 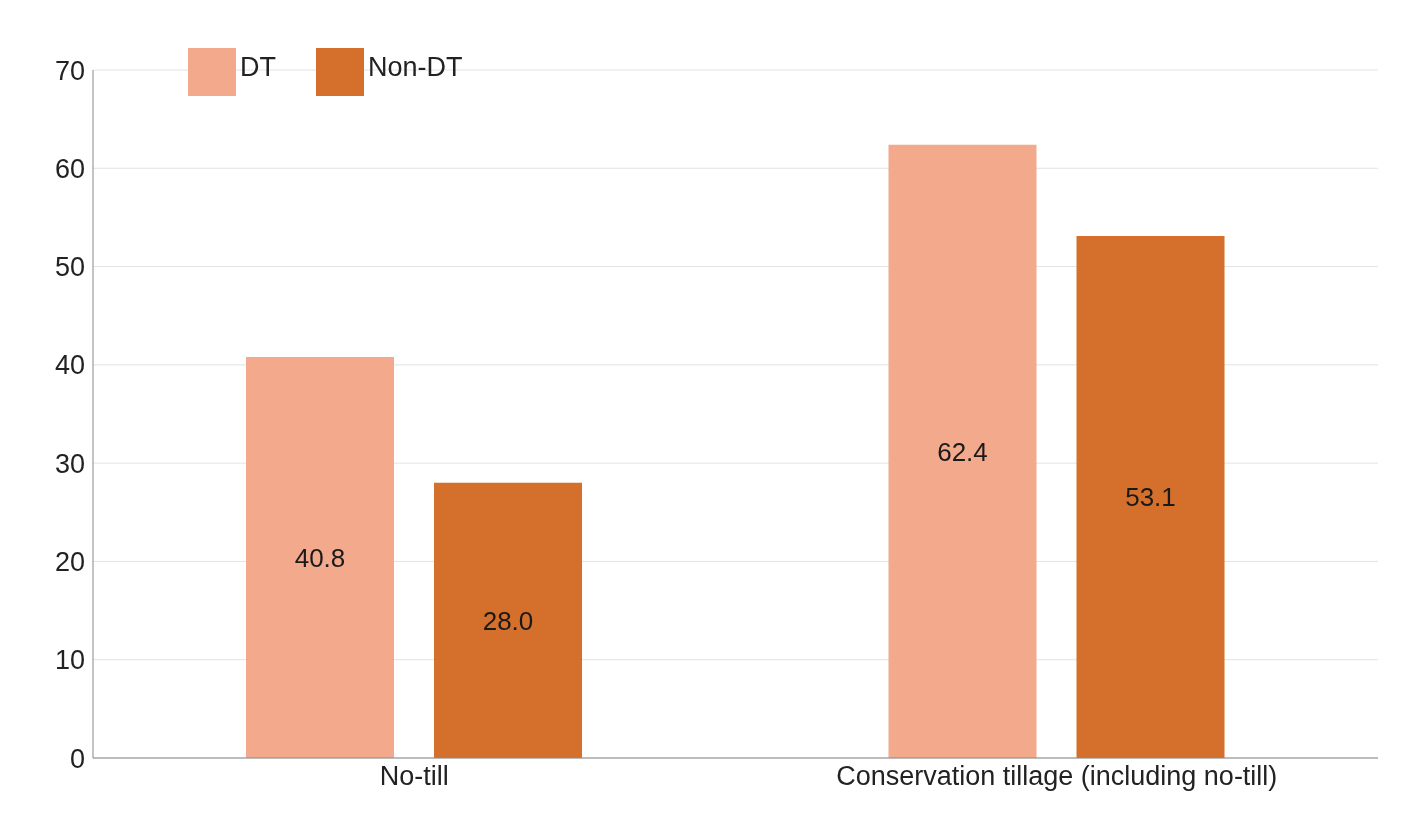 I want to click on y-tick-label: 40, so click(x=69, y=365).